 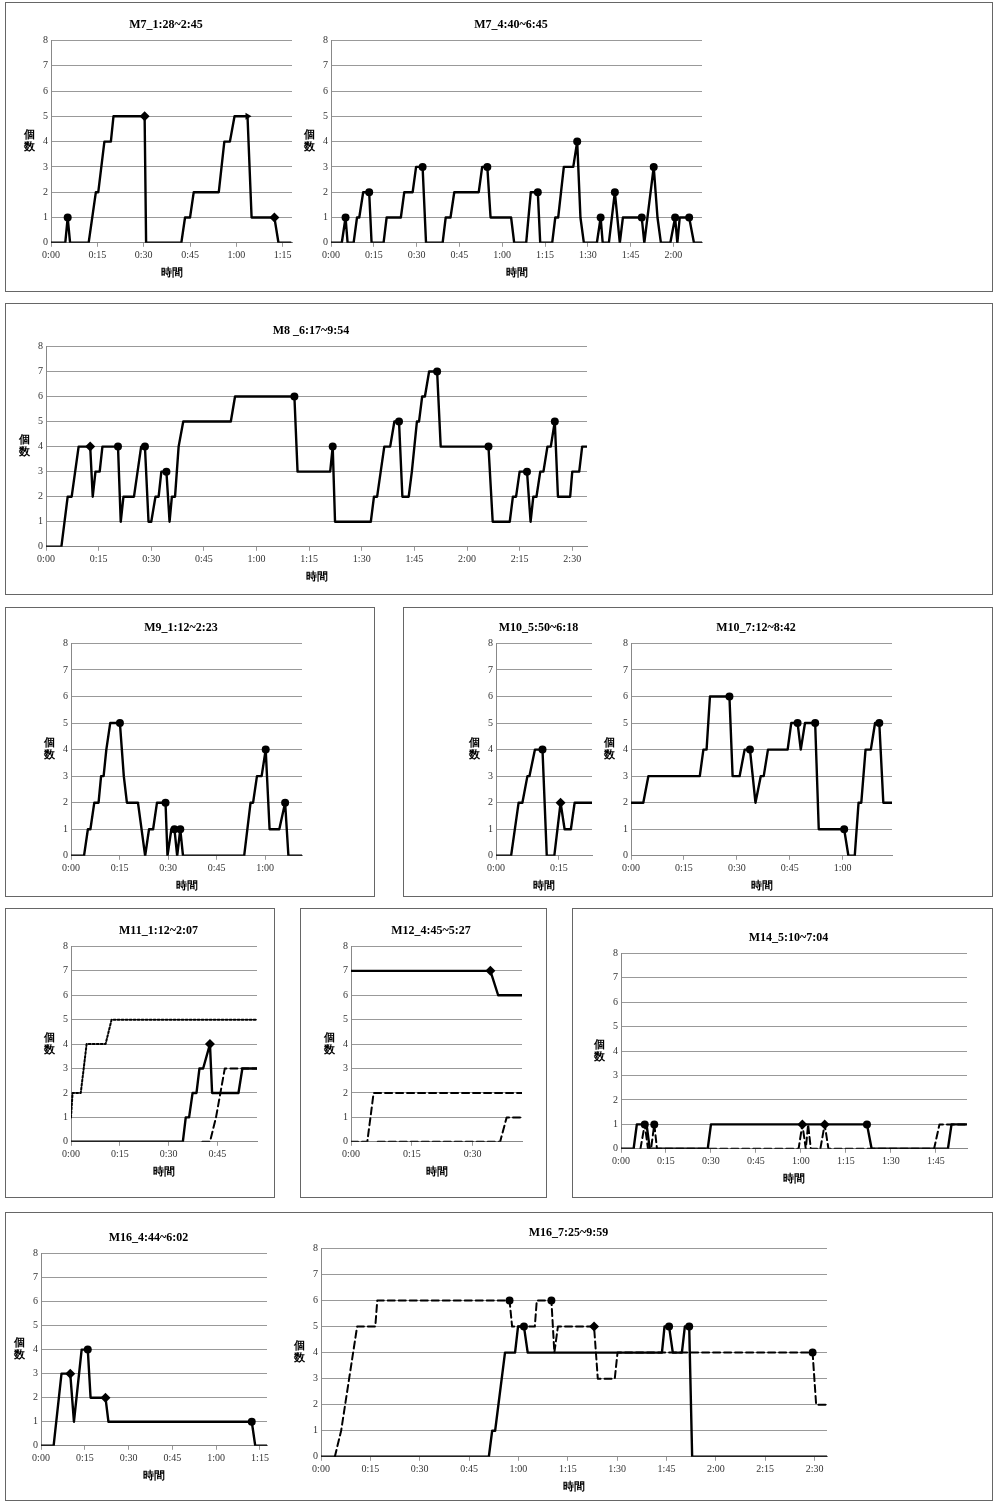 I want to click on x-tick-label: 1:45, so click(x=630, y=255).